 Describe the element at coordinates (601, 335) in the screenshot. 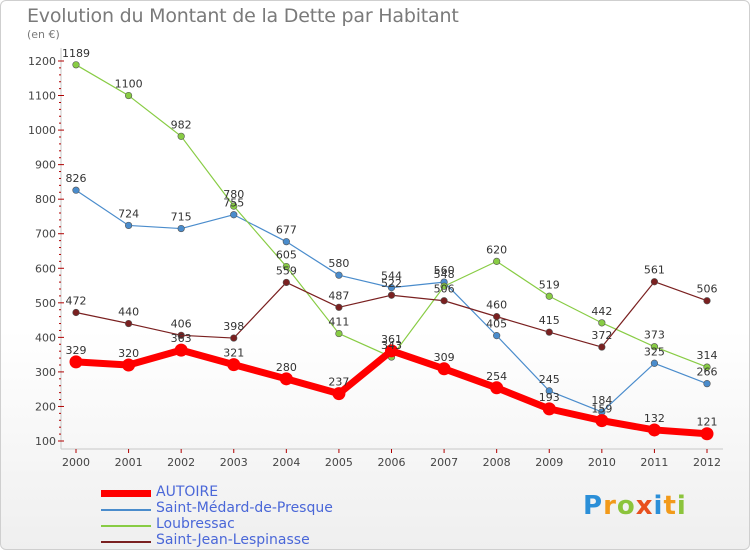

I see `data-label: 372` at that location.